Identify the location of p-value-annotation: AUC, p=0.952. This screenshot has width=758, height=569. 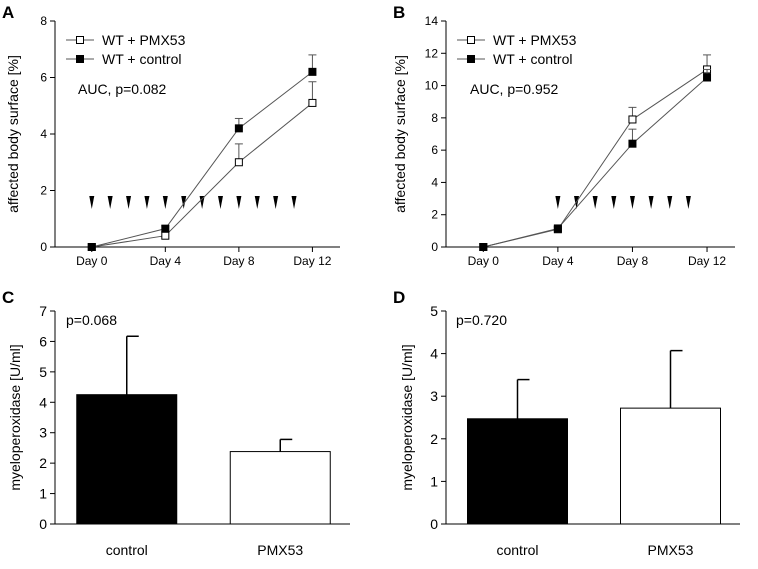
(514, 89).